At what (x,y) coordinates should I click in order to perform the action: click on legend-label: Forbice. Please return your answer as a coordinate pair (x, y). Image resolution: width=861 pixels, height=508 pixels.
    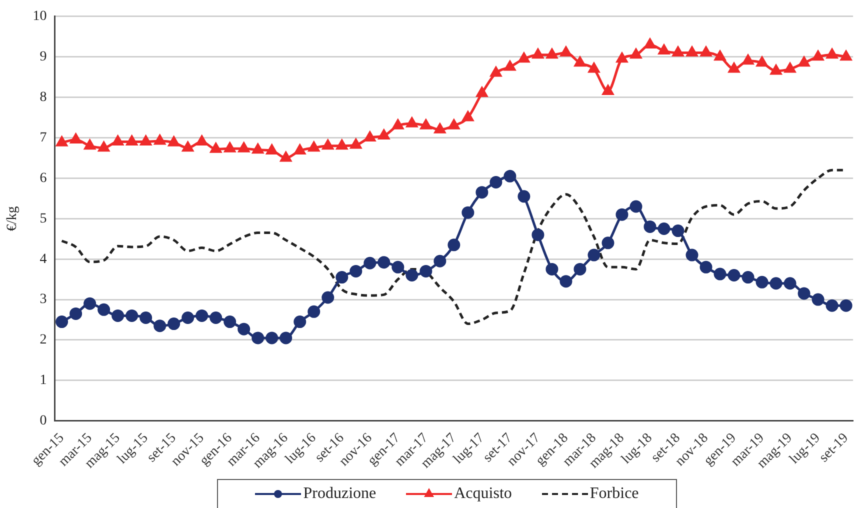
    Looking at the image, I should click on (614, 494).